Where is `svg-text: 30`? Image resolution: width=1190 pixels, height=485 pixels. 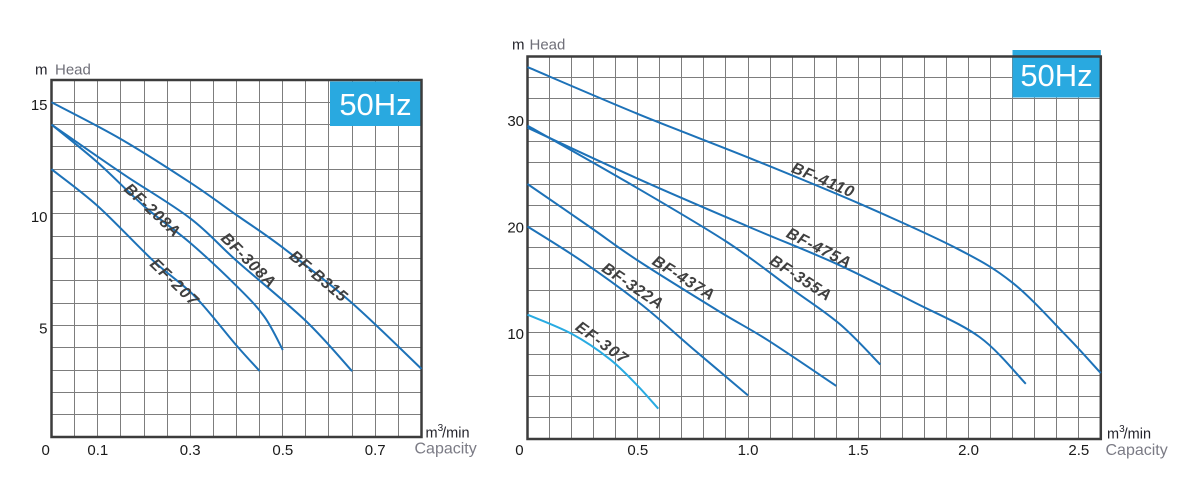 svg-text: 30 is located at coordinates (515, 121).